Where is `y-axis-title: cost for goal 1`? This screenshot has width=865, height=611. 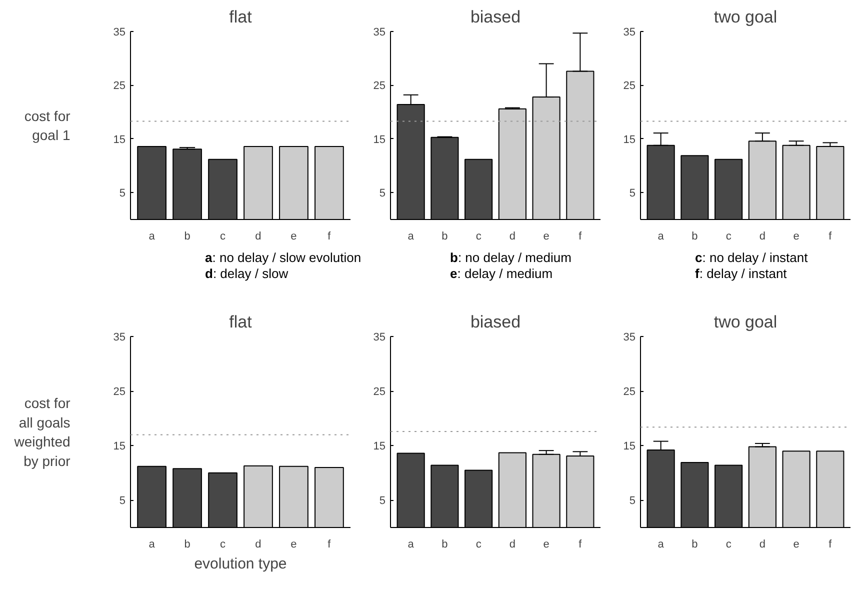
y-axis-title: cost for goal 1 is located at coordinates (47, 126).